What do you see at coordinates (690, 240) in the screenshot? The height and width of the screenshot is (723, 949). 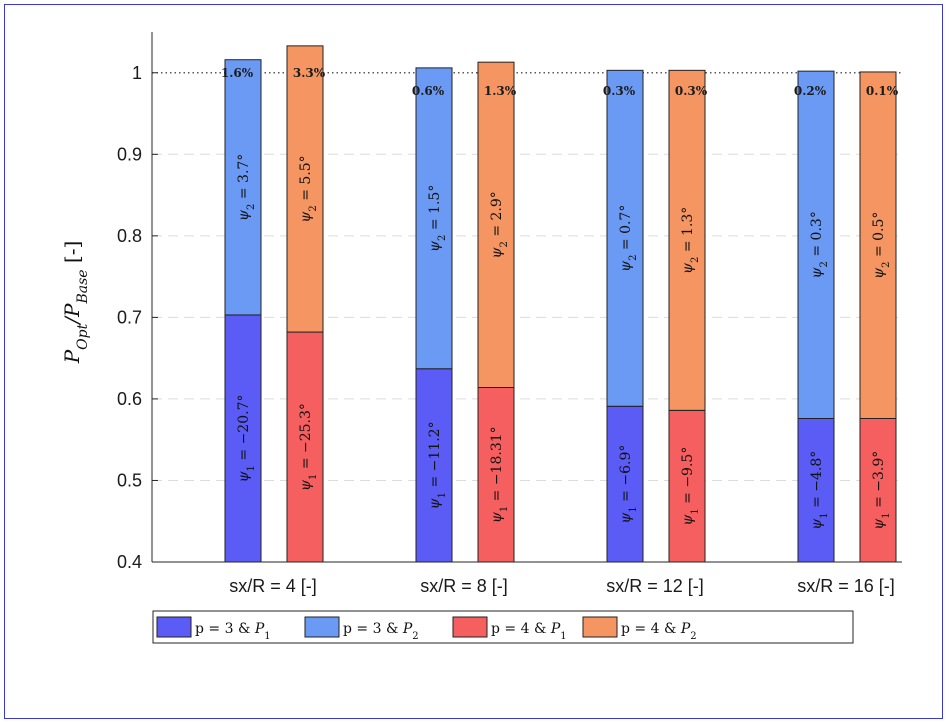 I see `psi2-label: ψ2 = 1.3°` at bounding box center [690, 240].